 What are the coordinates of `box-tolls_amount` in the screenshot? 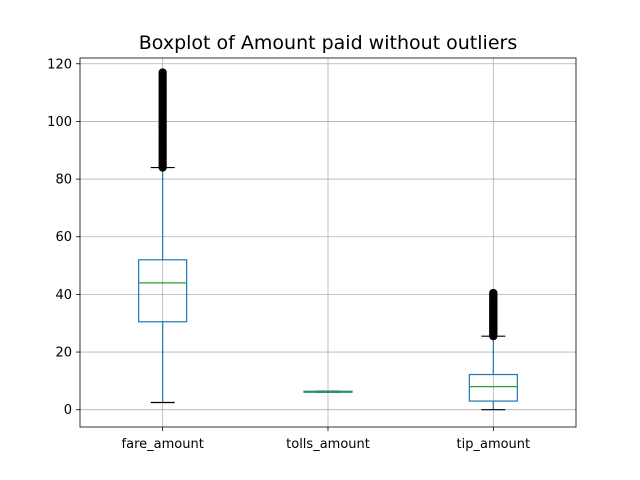 It's located at (328, 391).